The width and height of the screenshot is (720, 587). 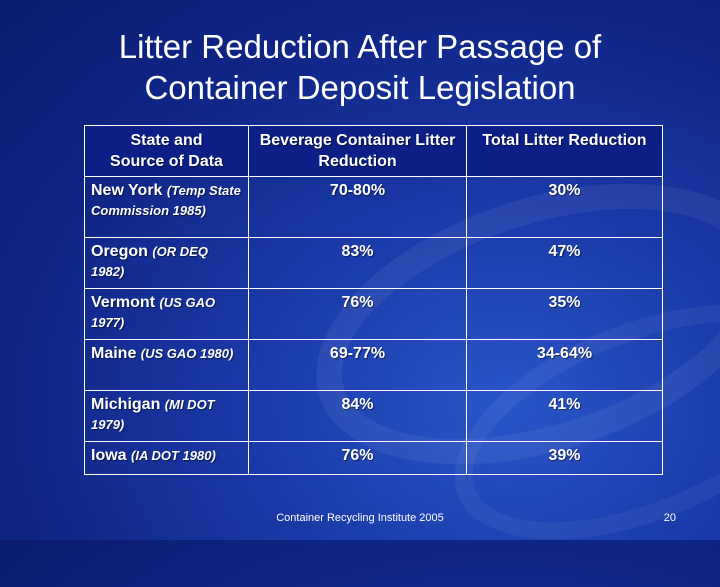 I want to click on beverage-reduction-value: 83%, so click(x=357, y=263).